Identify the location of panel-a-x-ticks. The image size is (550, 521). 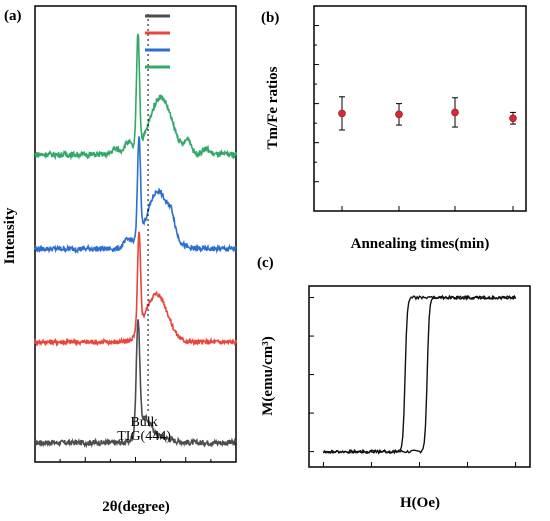
(135, 459).